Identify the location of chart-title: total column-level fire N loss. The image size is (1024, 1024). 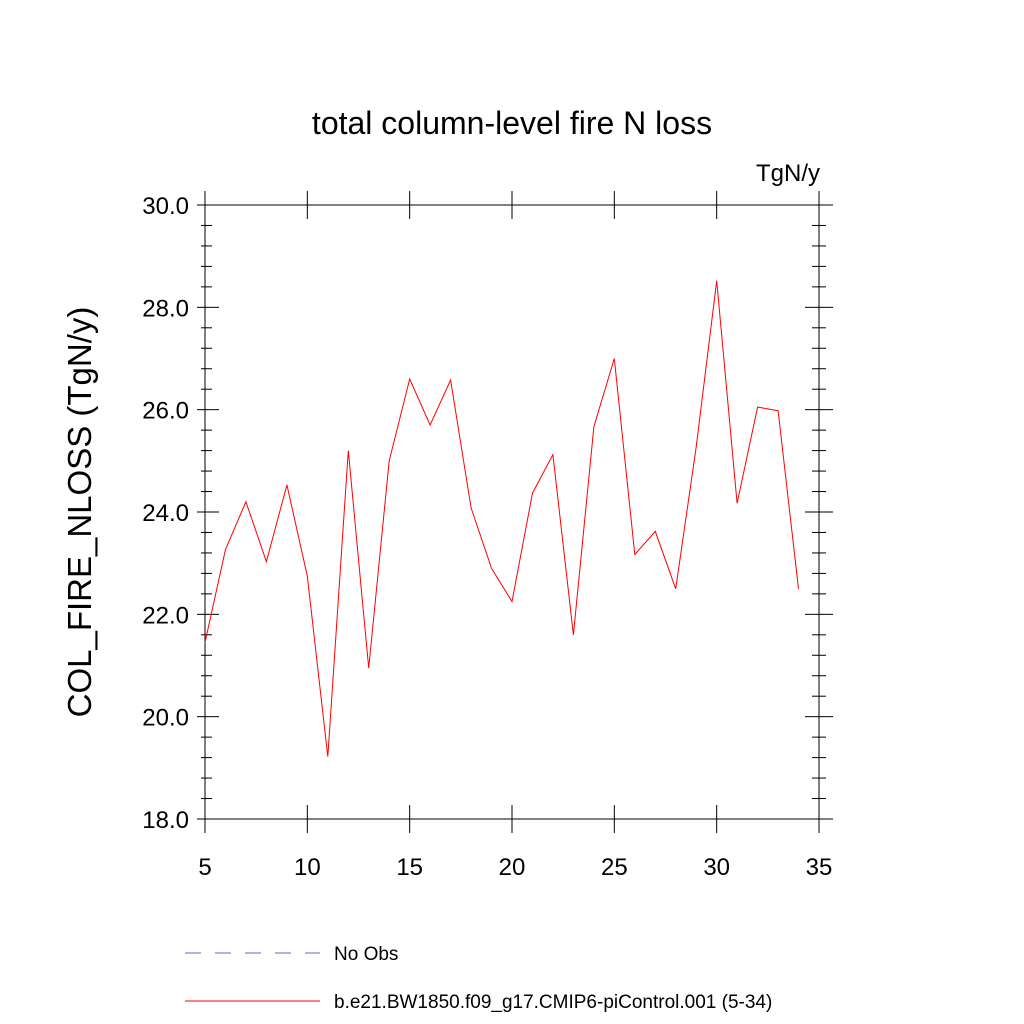
(512, 123).